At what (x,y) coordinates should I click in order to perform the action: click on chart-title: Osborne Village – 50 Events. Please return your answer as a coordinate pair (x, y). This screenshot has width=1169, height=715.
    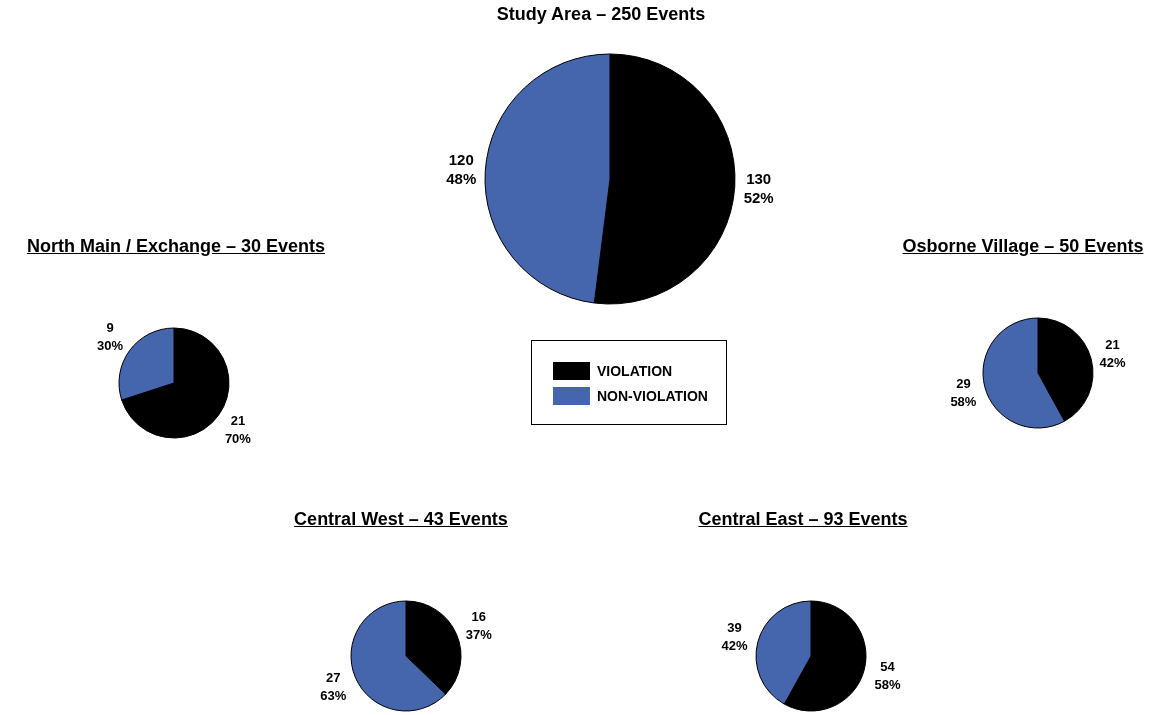
    Looking at the image, I should click on (1023, 246).